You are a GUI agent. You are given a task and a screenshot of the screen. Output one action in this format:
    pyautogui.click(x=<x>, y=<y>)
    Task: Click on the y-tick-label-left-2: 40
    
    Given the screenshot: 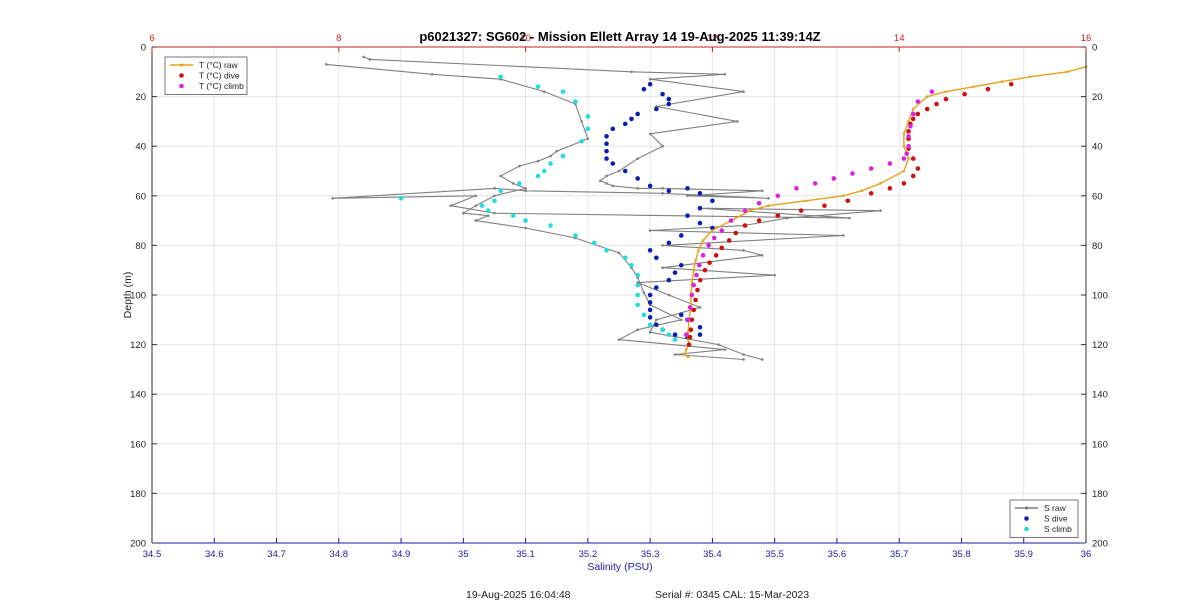 What is the action you would take?
    pyautogui.click(x=140, y=147)
    